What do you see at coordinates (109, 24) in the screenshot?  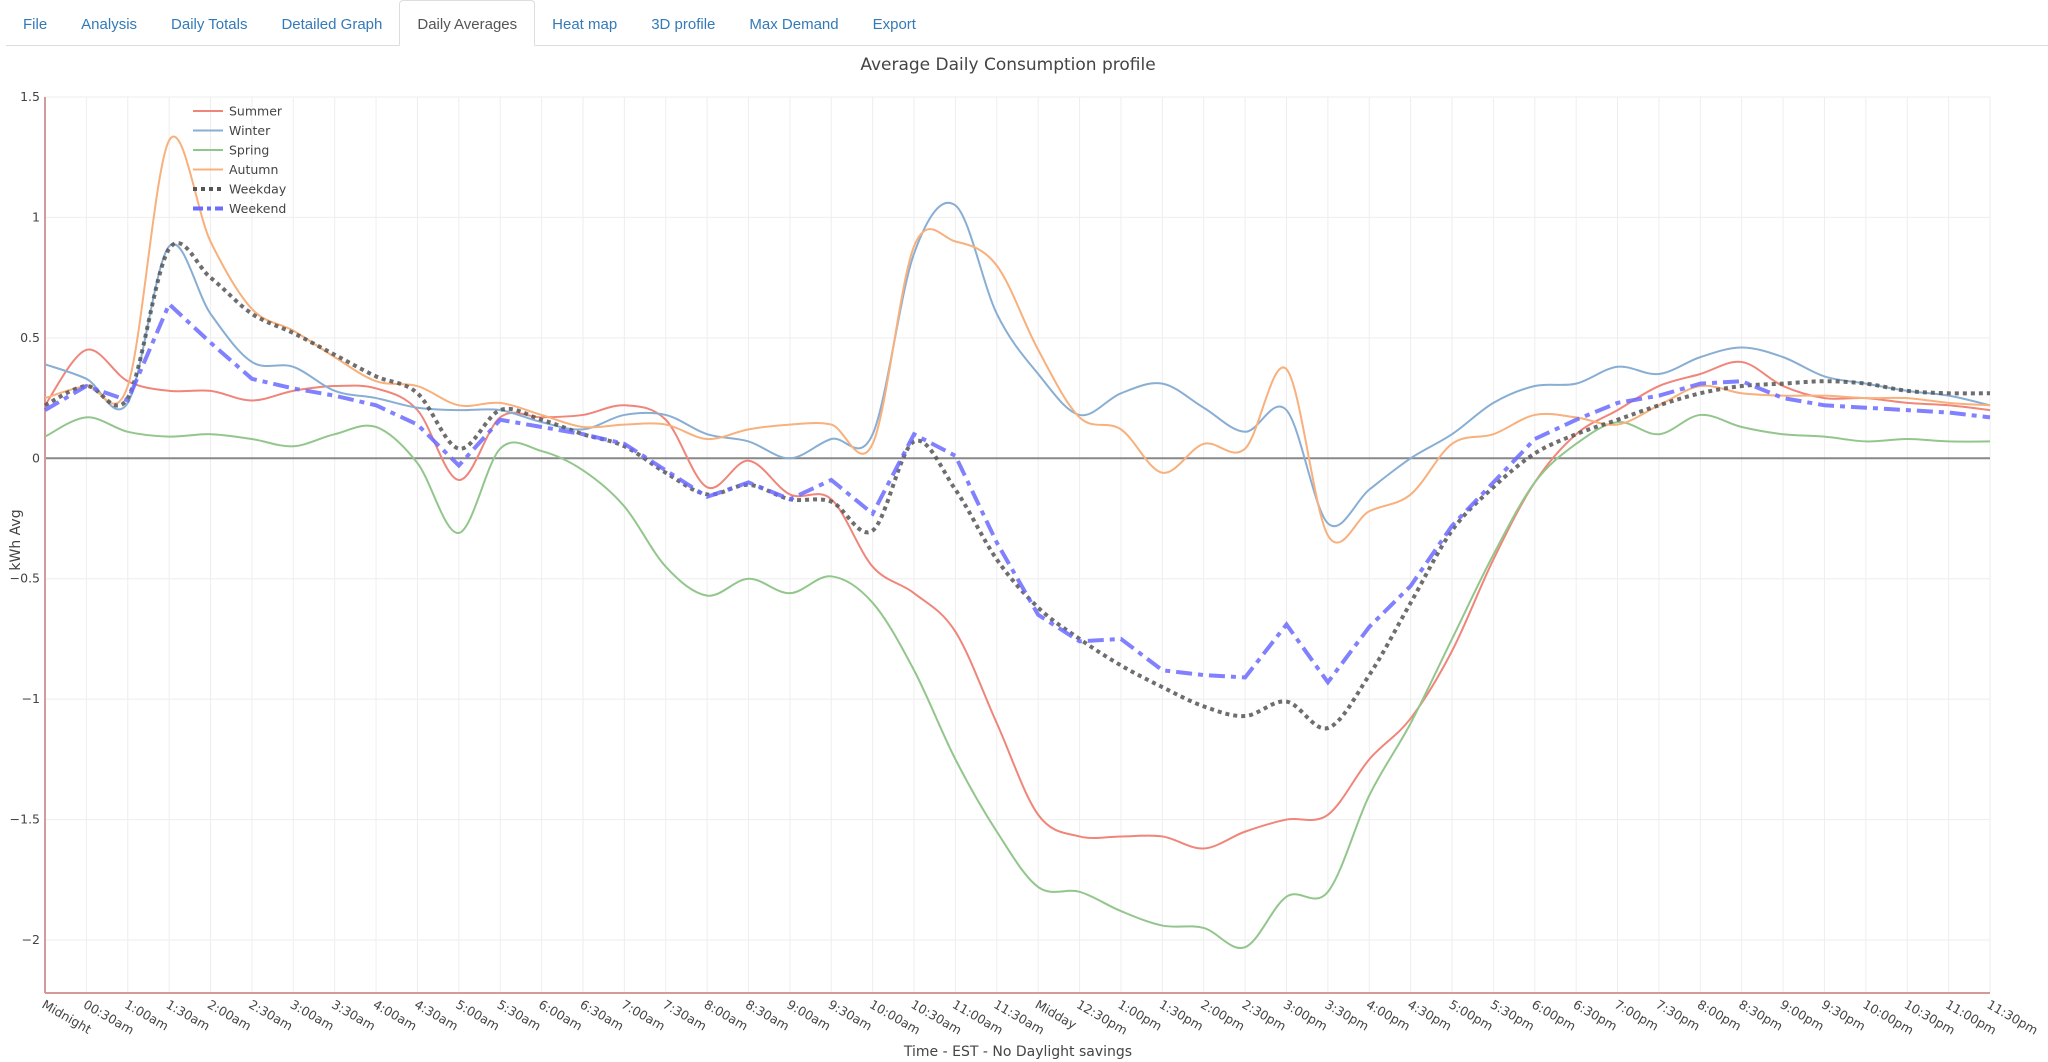 I see `tab-analysis: Analysis` at bounding box center [109, 24].